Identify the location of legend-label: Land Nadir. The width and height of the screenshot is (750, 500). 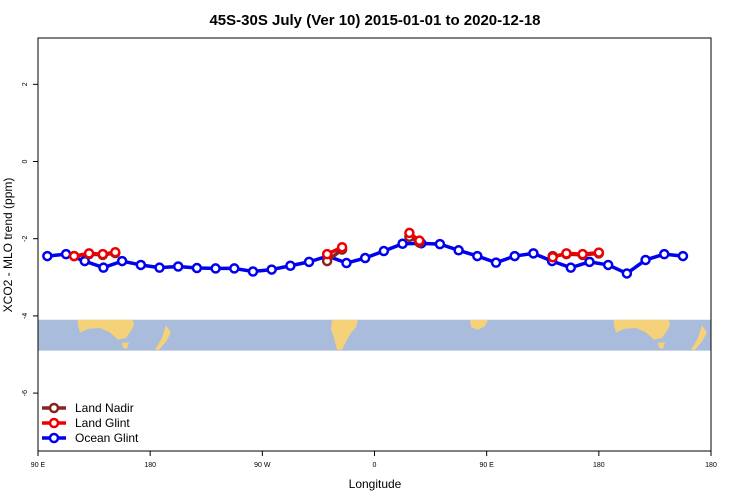
(104, 408).